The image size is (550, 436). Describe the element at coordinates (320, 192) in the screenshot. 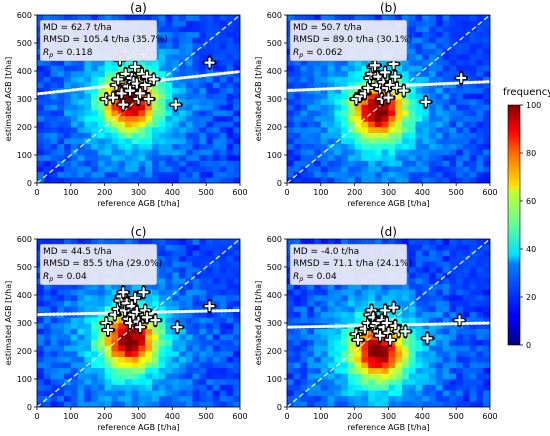

I see `x-tick-label: 100` at that location.